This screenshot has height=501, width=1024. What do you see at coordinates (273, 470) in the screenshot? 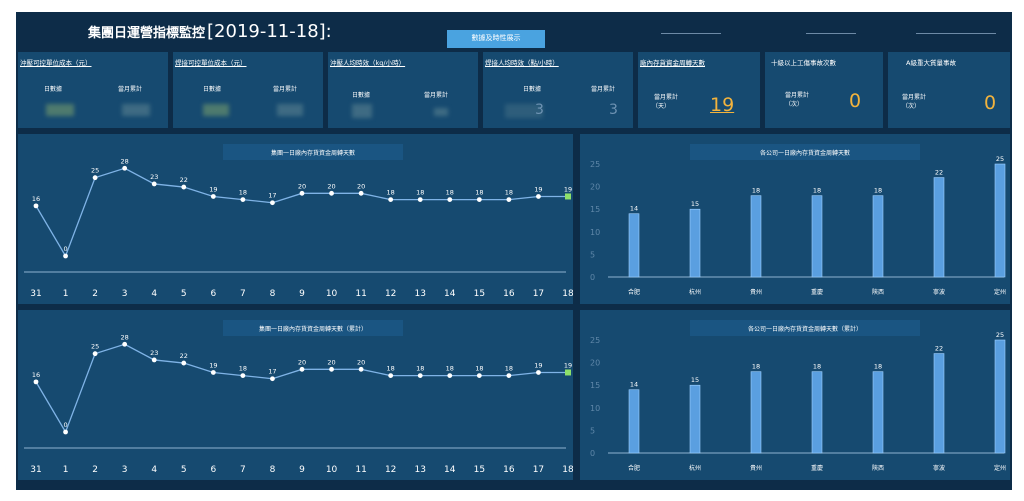
I see `x-tick-label: 8` at bounding box center [273, 470].